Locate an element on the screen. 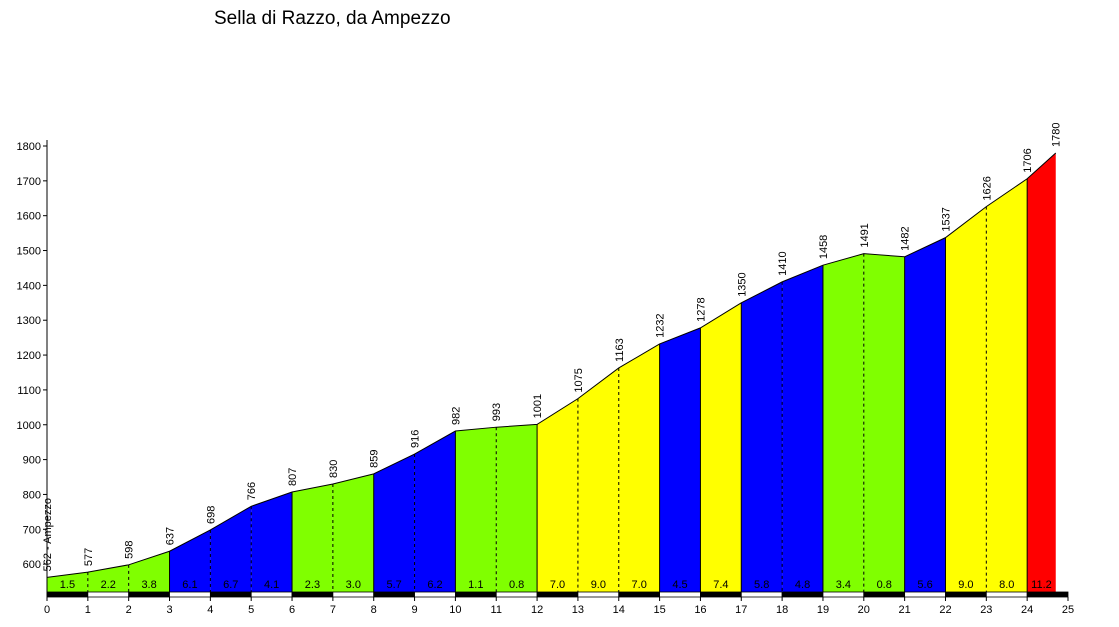 Image resolution: width=1119 pixels, height=627 pixels. elevation-label: 859 is located at coordinates (375, 459).